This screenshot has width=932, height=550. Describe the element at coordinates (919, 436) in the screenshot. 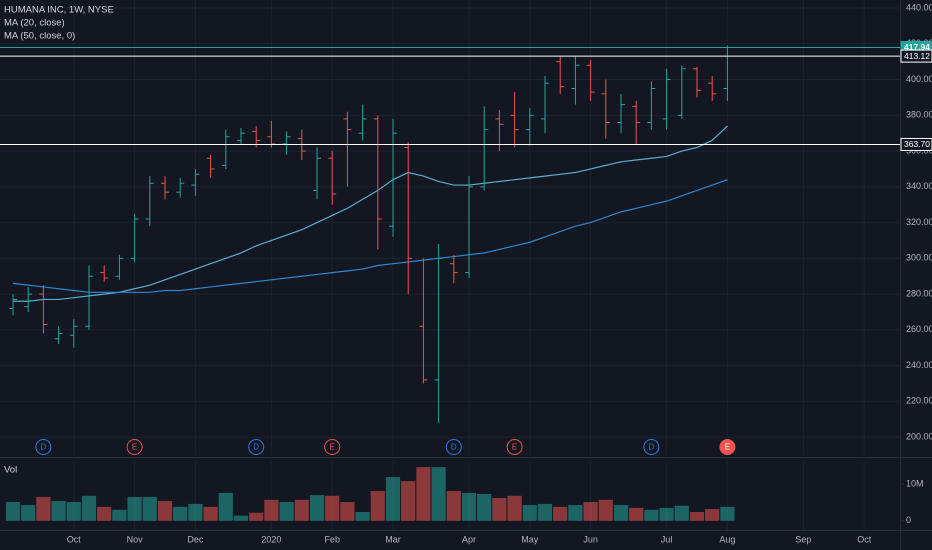

I see `y-tick-label: 200.00` at that location.